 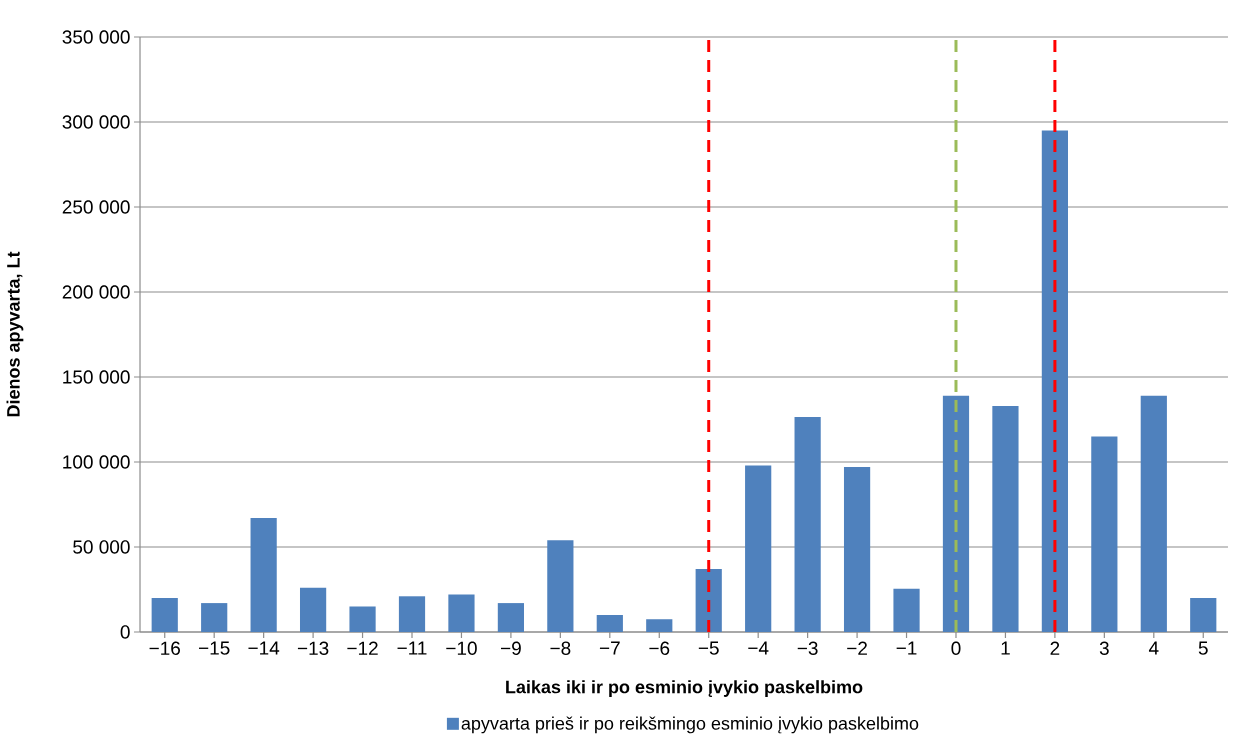 I want to click on x-tick-label: −7, so click(x=609, y=648).